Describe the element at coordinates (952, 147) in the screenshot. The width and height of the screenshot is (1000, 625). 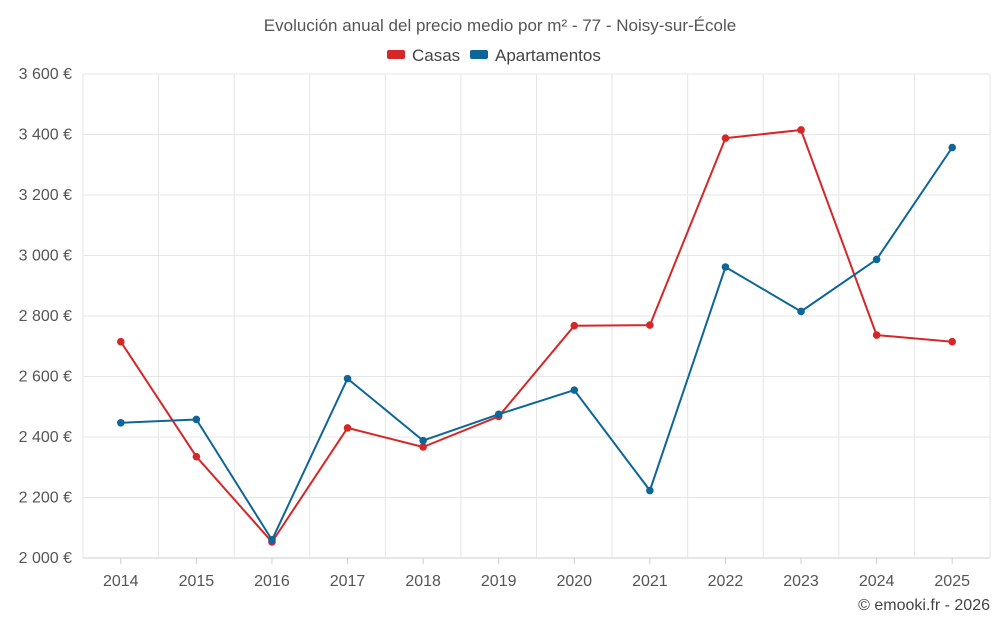
I see `data-point-apartamentos-2025` at that location.